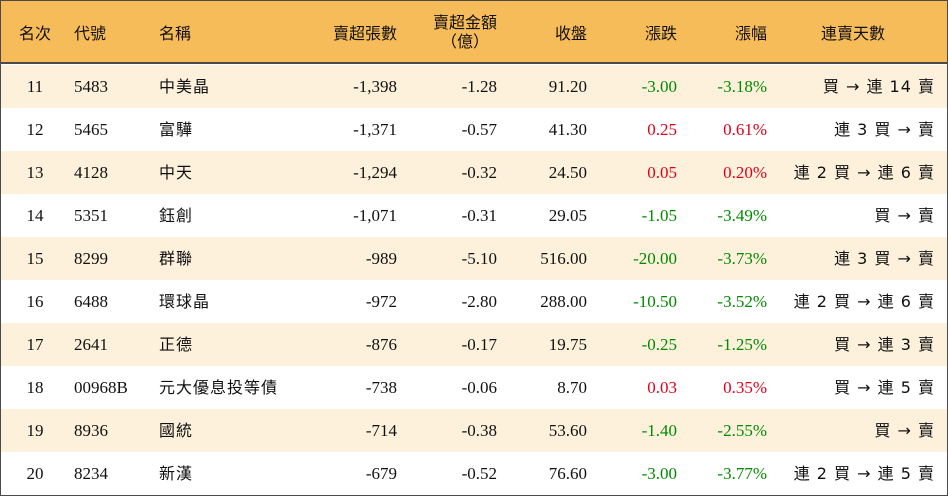  Describe the element at coordinates (742, 215) in the screenshot. I see `change-pct-cell: -3.49%` at that location.